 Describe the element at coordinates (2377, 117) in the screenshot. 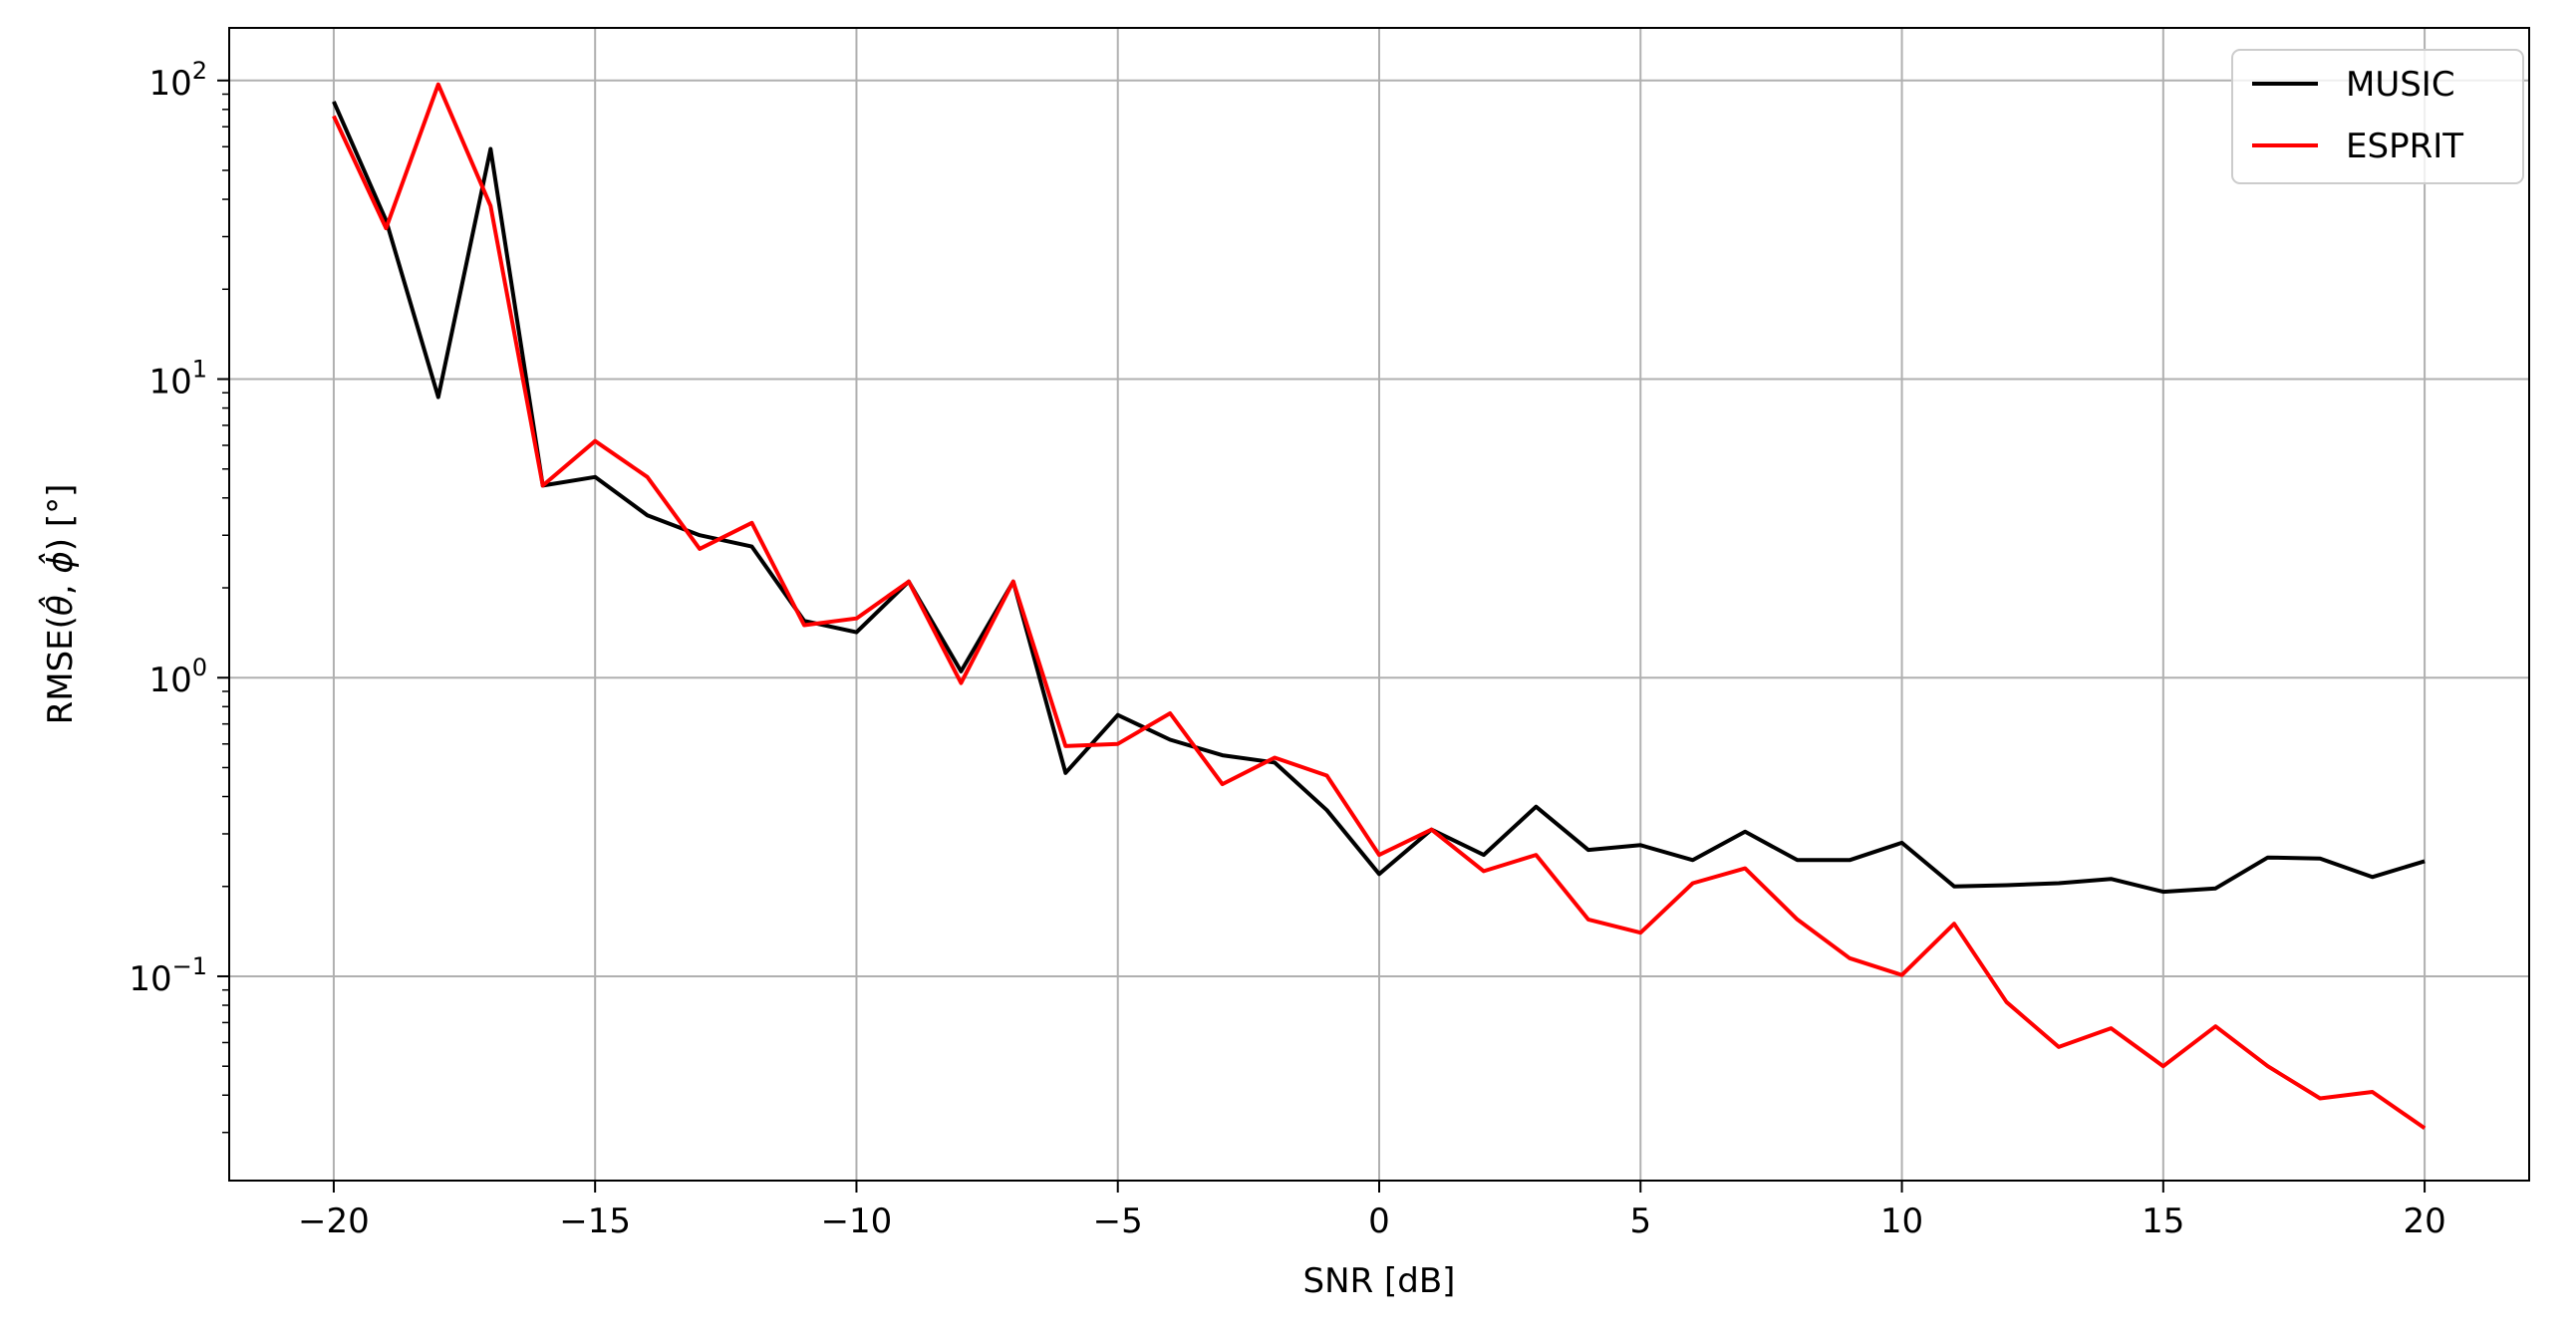

I see `legend: MUSIC ESPRIT` at that location.